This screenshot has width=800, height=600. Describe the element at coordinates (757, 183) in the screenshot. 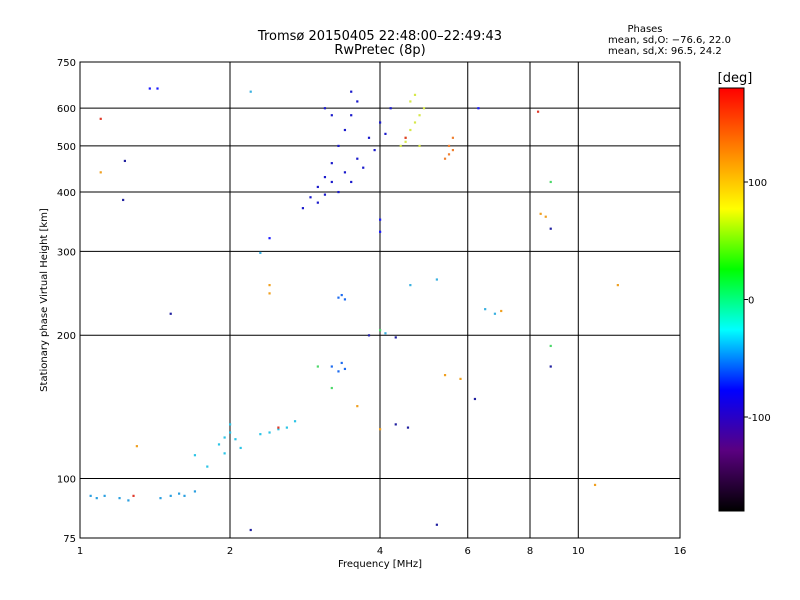

I see `colorbar-tick-label: 100` at that location.